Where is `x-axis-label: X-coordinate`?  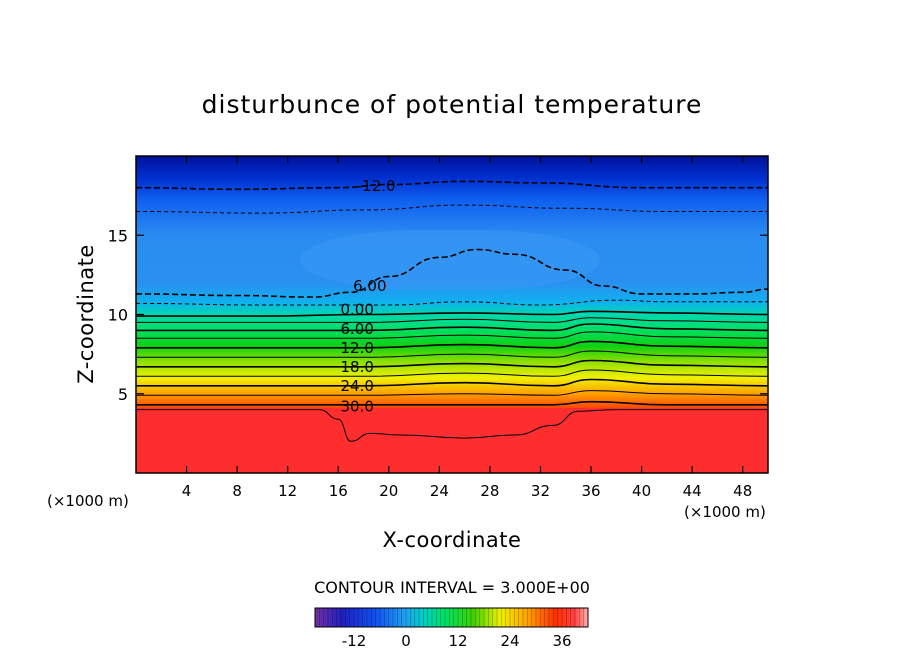 x-axis-label: X-coordinate is located at coordinates (452, 540).